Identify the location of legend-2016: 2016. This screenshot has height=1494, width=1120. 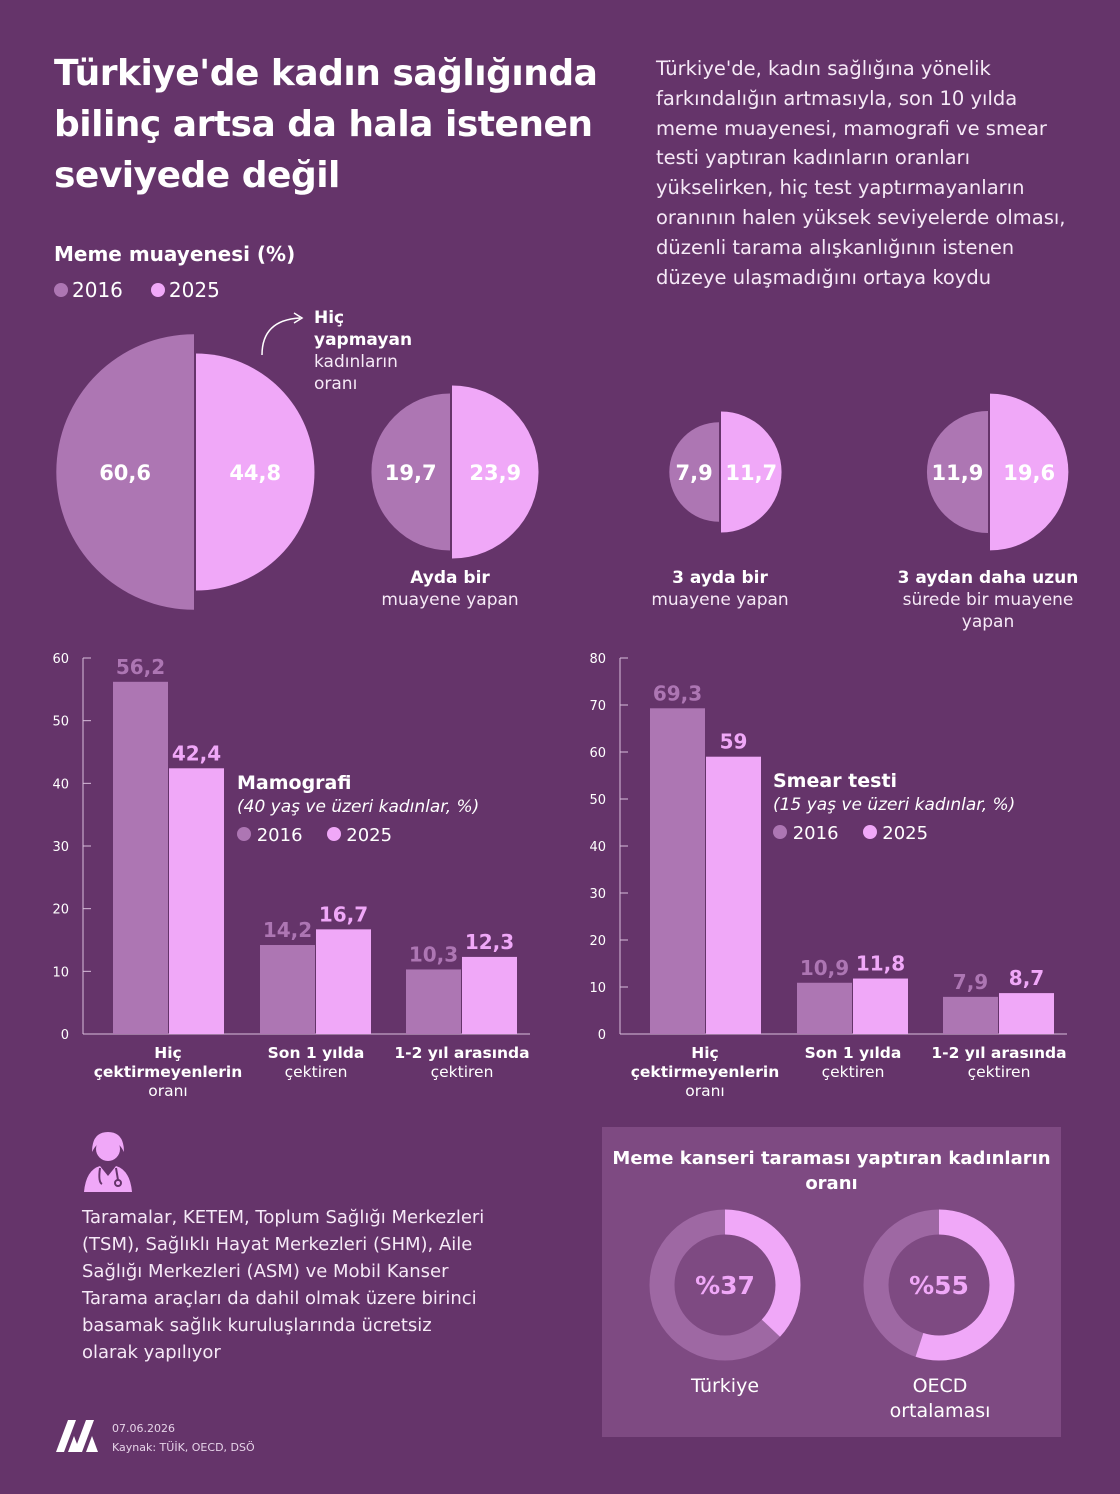
(88, 290).